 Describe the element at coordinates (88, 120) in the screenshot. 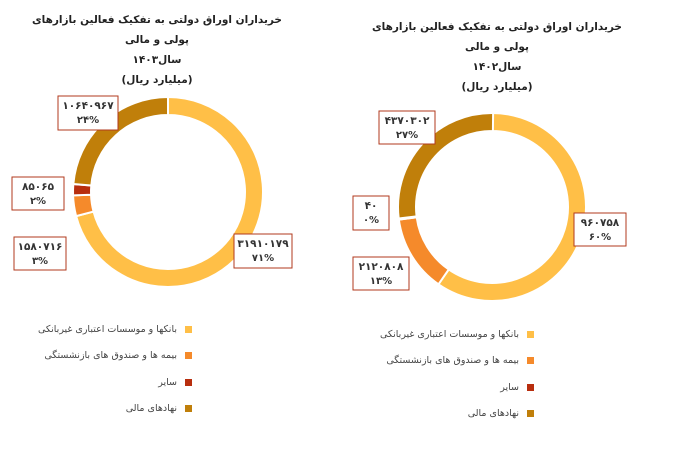

I see `data-label-percent: ۲۴%` at that location.